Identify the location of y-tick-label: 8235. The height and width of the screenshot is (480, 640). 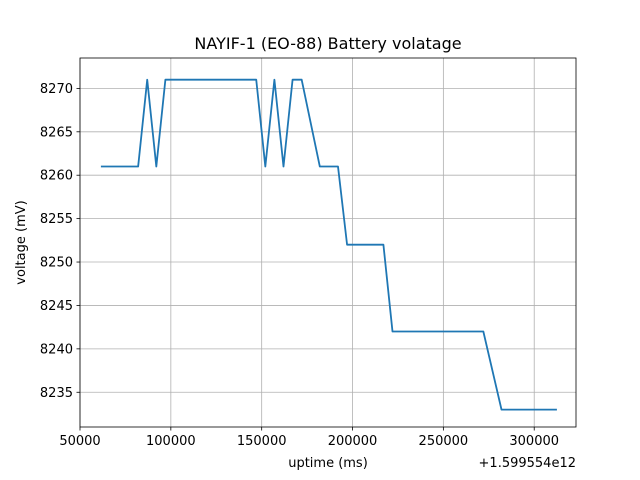
(56, 393).